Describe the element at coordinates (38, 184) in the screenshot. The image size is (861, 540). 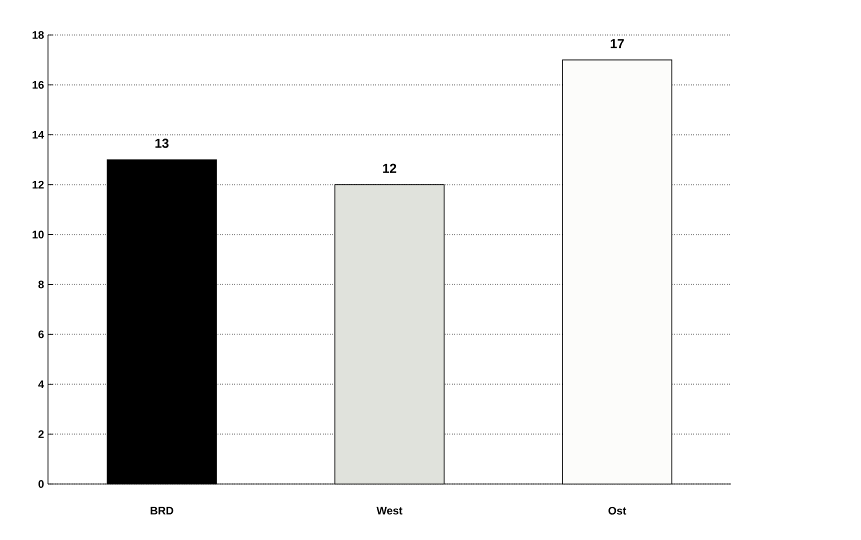
I see `y-tick-label: 12` at that location.